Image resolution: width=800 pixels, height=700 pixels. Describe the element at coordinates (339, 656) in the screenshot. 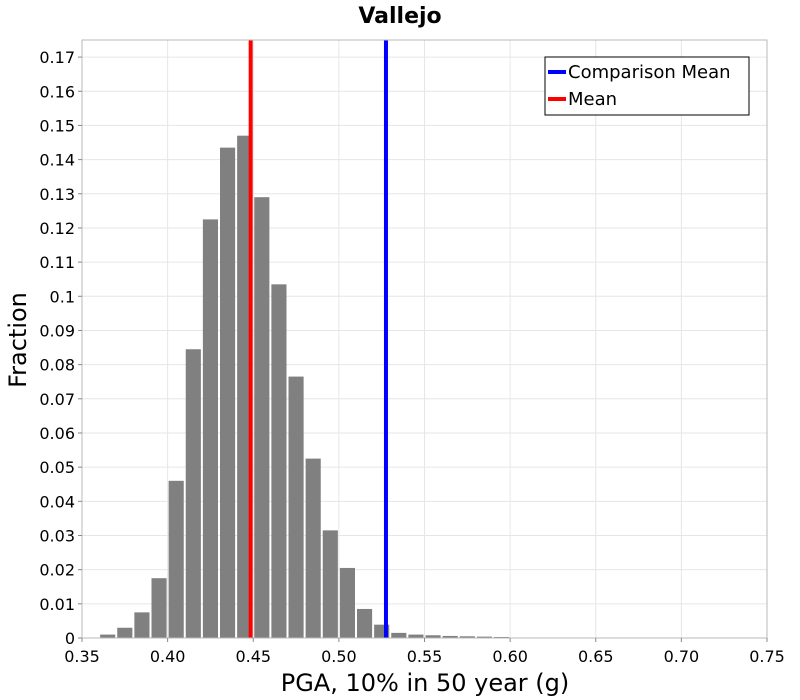

I see `x-tick-label: 0.50` at that location.